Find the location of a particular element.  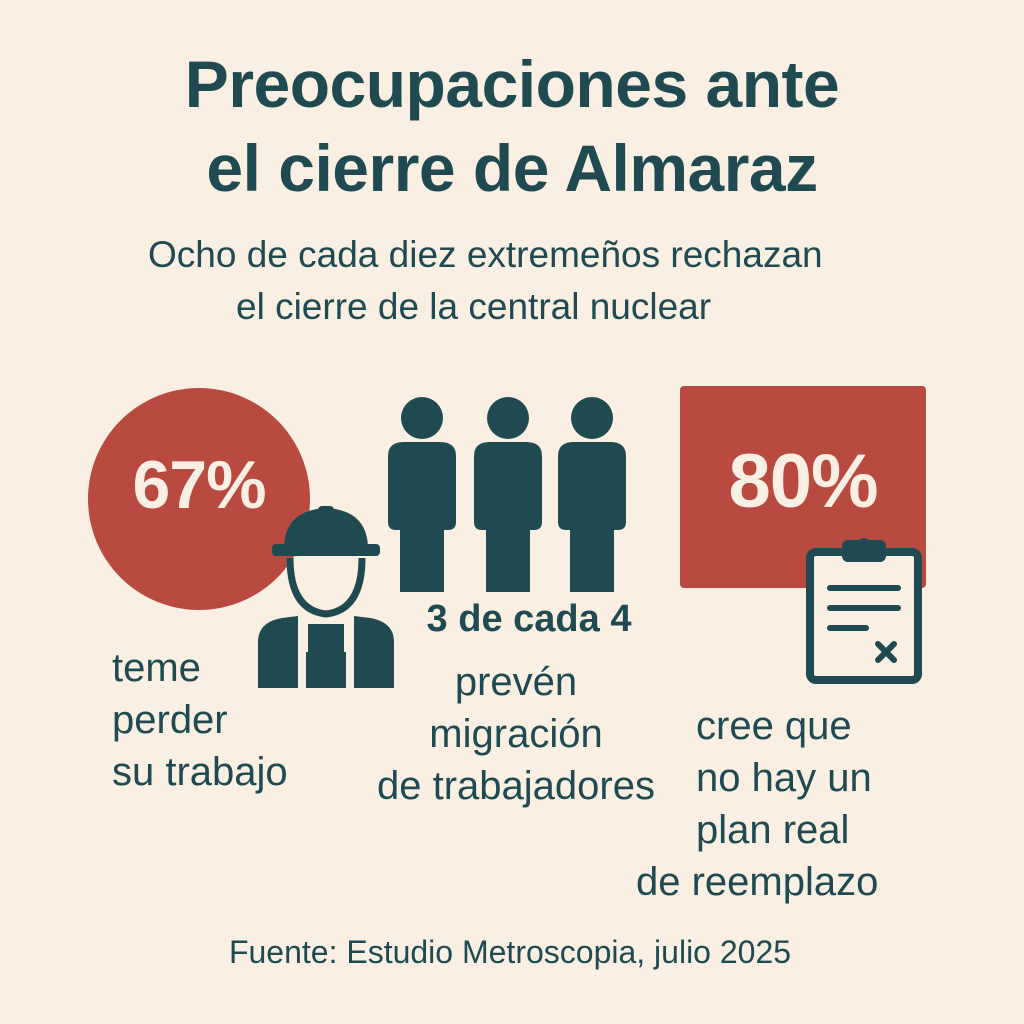

job-loss-line: teme is located at coordinates (156, 668).